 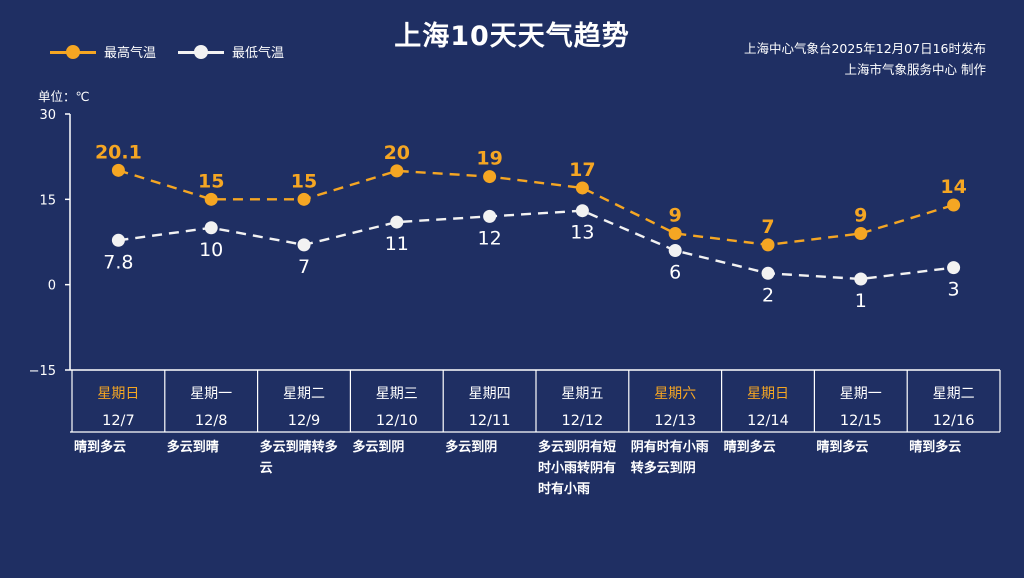 What do you see at coordinates (103, 51) in the screenshot?
I see `legend-item-high: 最高气温` at bounding box center [103, 51].